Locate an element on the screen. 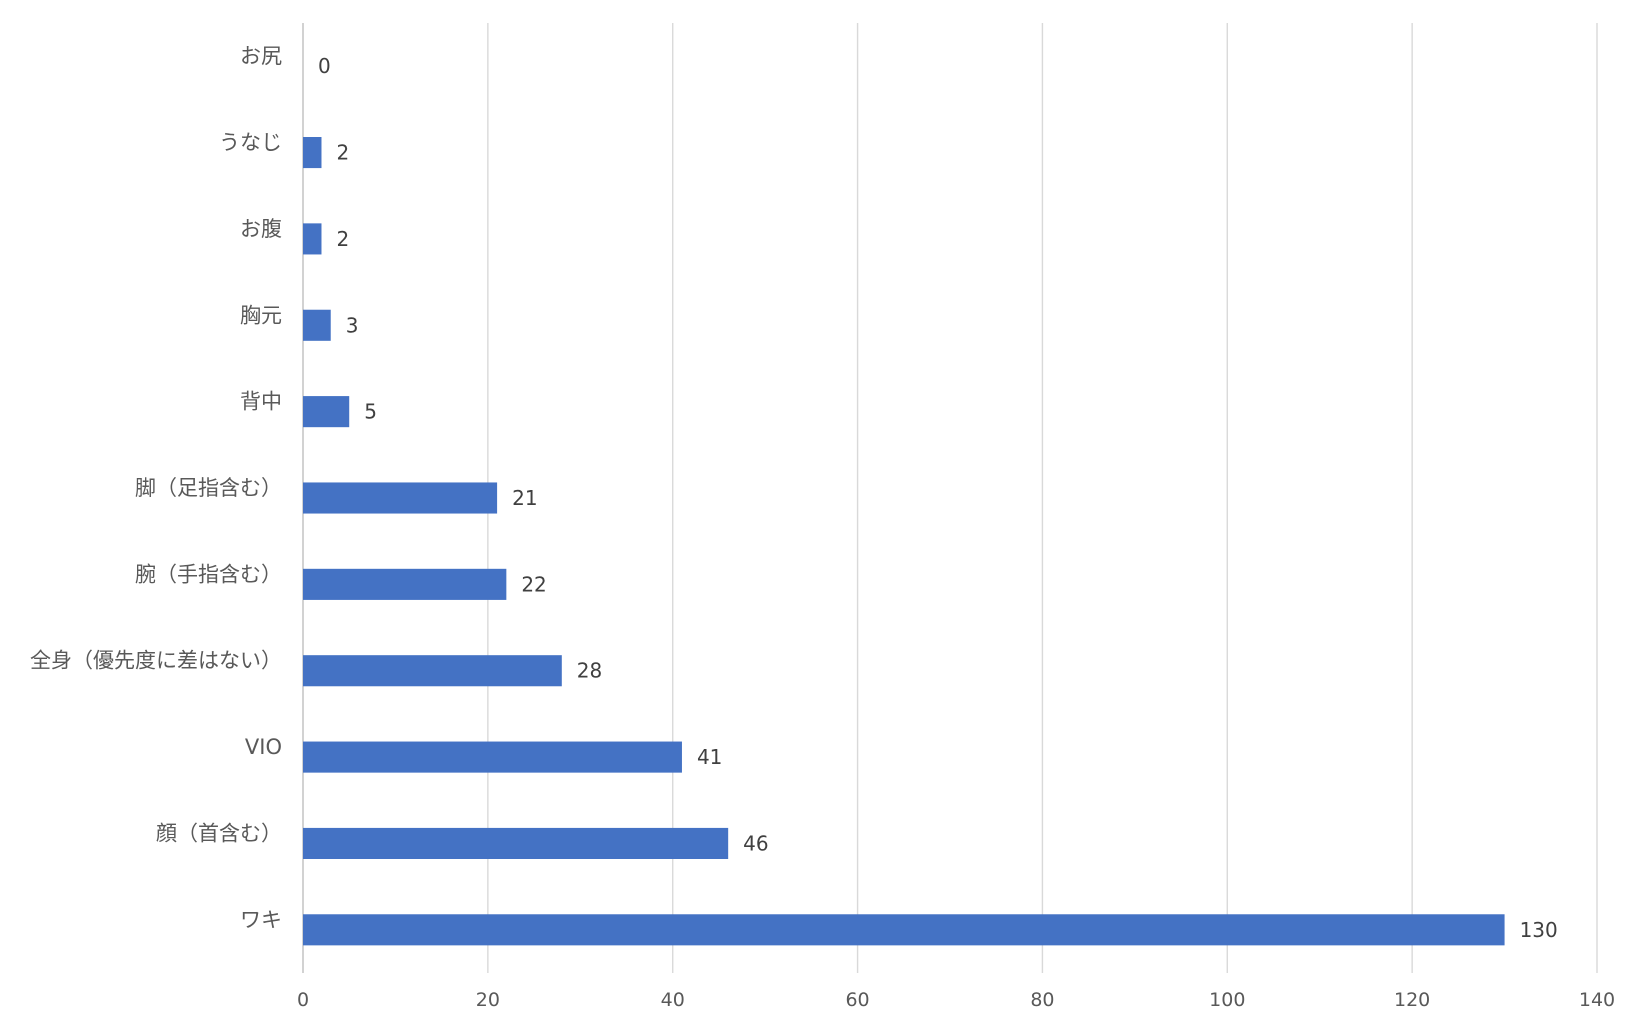 The image size is (1628, 1020). data-label: 28 is located at coordinates (589, 671).